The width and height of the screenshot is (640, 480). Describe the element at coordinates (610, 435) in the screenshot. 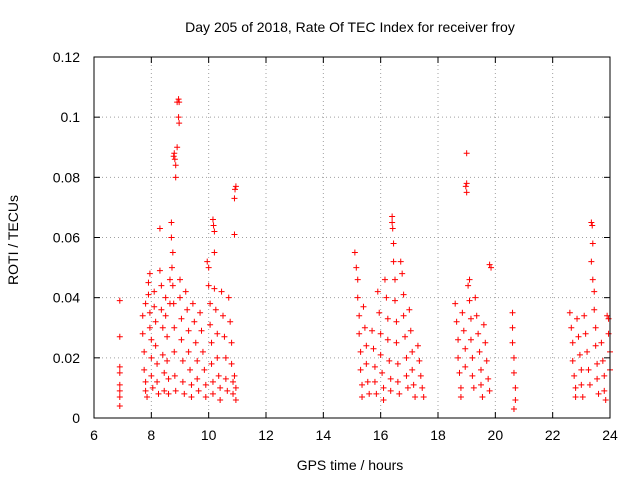

I see `x-tick-label: 24` at that location.